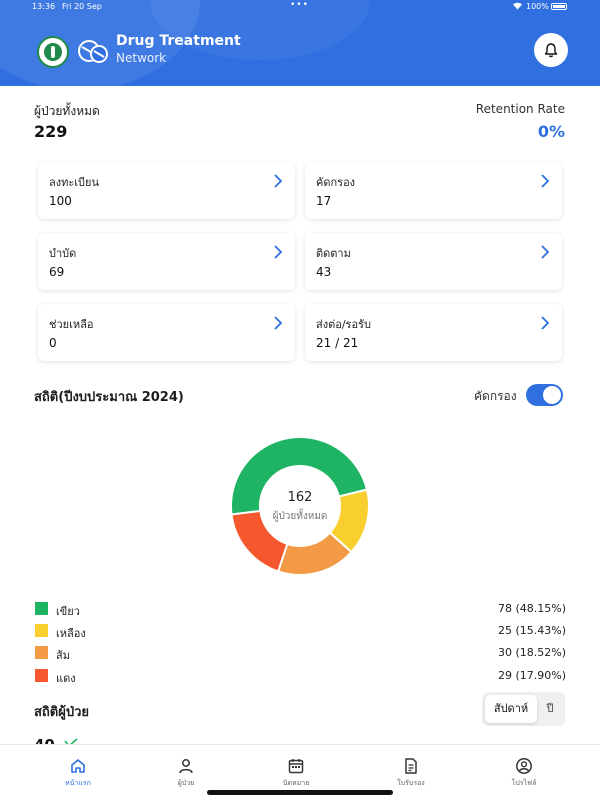 The width and height of the screenshot is (600, 800). What do you see at coordinates (60, 201) in the screenshot?
I see `card-value: 100` at bounding box center [60, 201].